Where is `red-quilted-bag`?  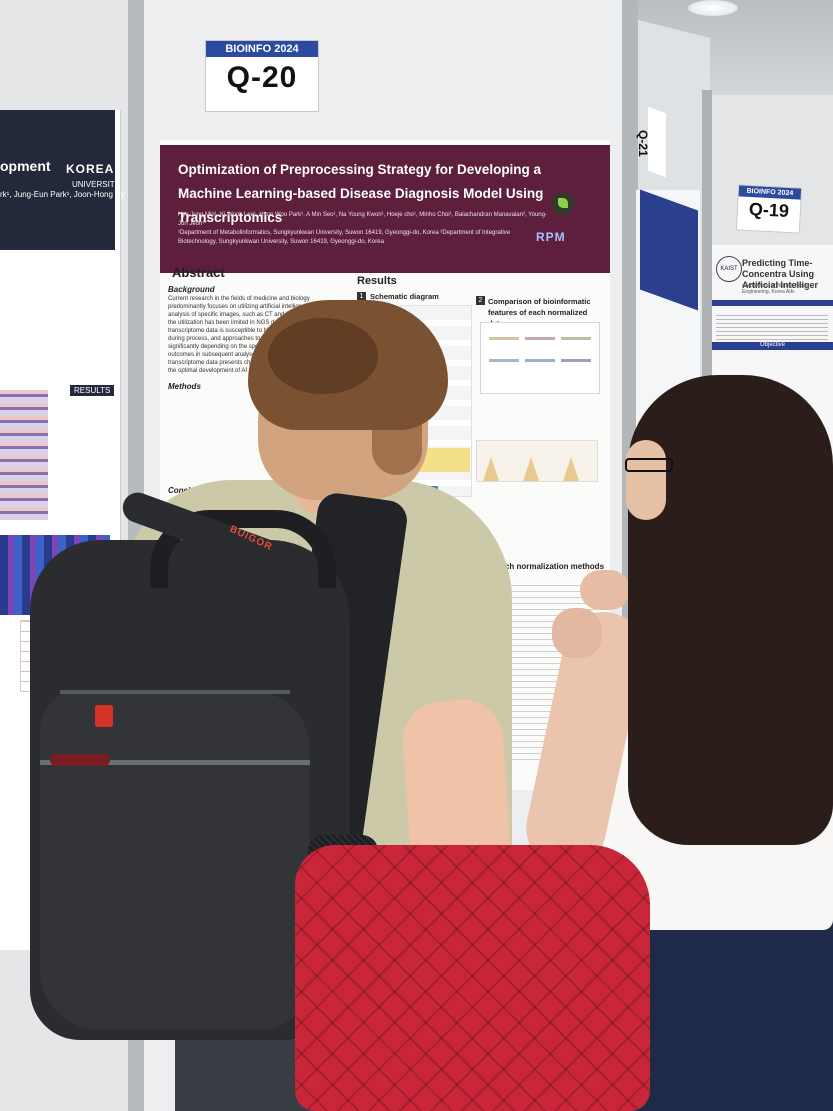
red-quilted-bag is located at coordinates (472, 978).